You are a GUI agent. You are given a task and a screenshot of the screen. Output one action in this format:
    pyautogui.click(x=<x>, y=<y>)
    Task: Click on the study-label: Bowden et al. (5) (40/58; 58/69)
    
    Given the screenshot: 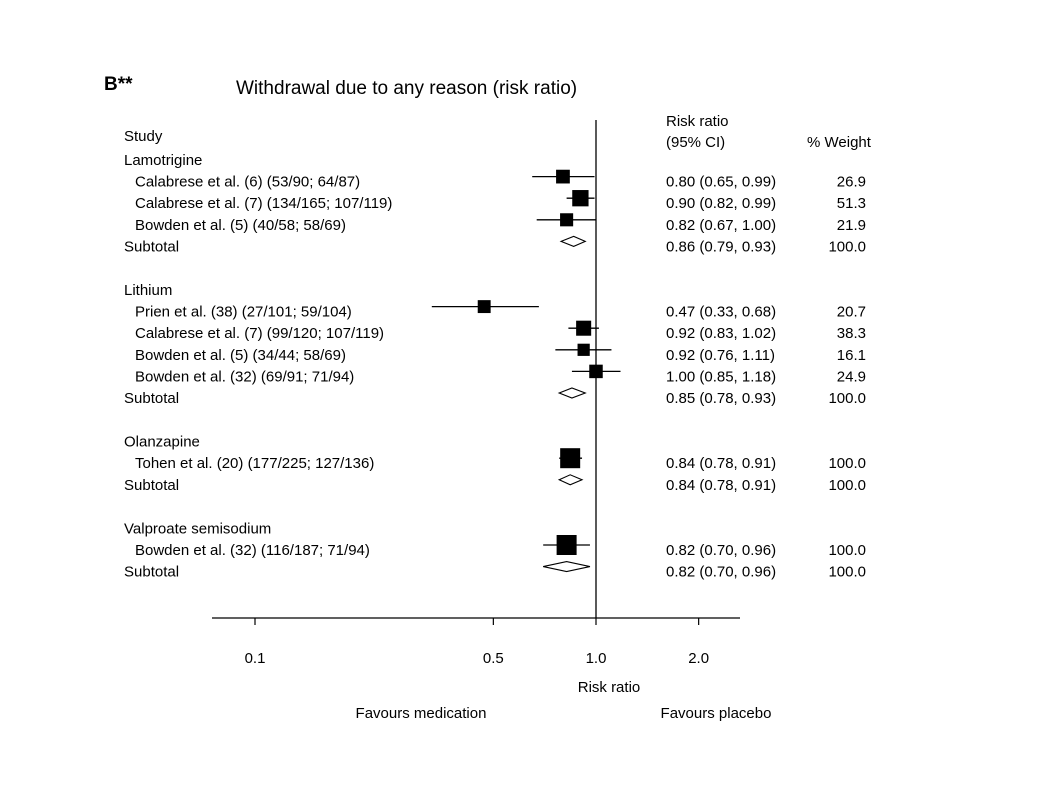 What is the action you would take?
    pyautogui.click(x=240, y=225)
    